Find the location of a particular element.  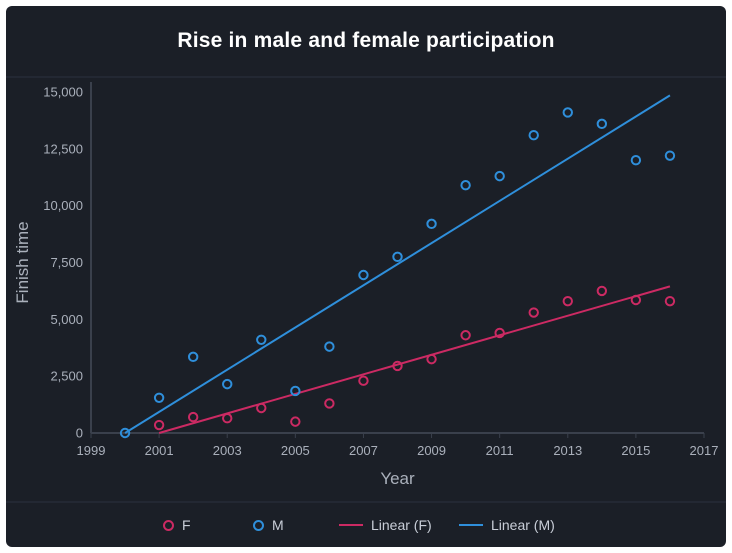

y-tick-label: 7,500 is located at coordinates (66, 262).